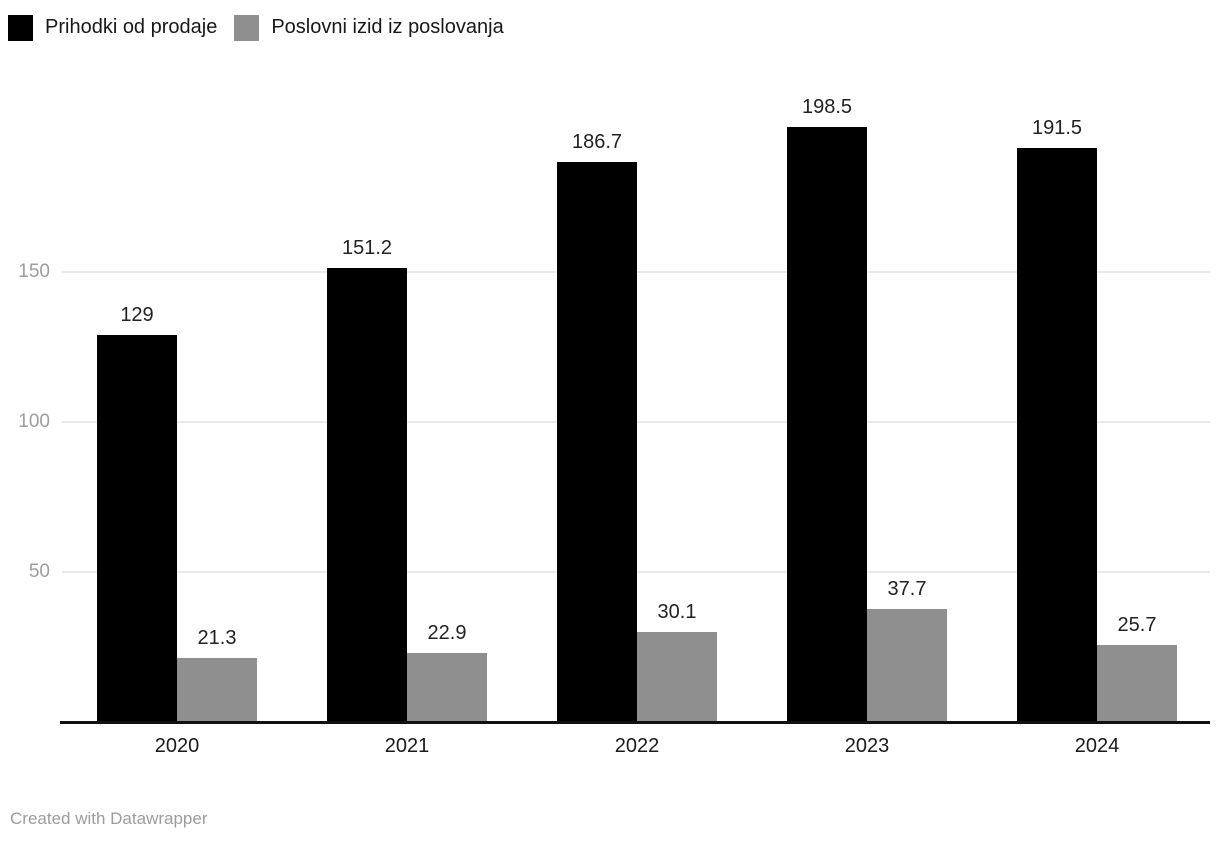 The width and height of the screenshot is (1220, 844). I want to click on bar-operating-profit-2021, so click(447, 687).